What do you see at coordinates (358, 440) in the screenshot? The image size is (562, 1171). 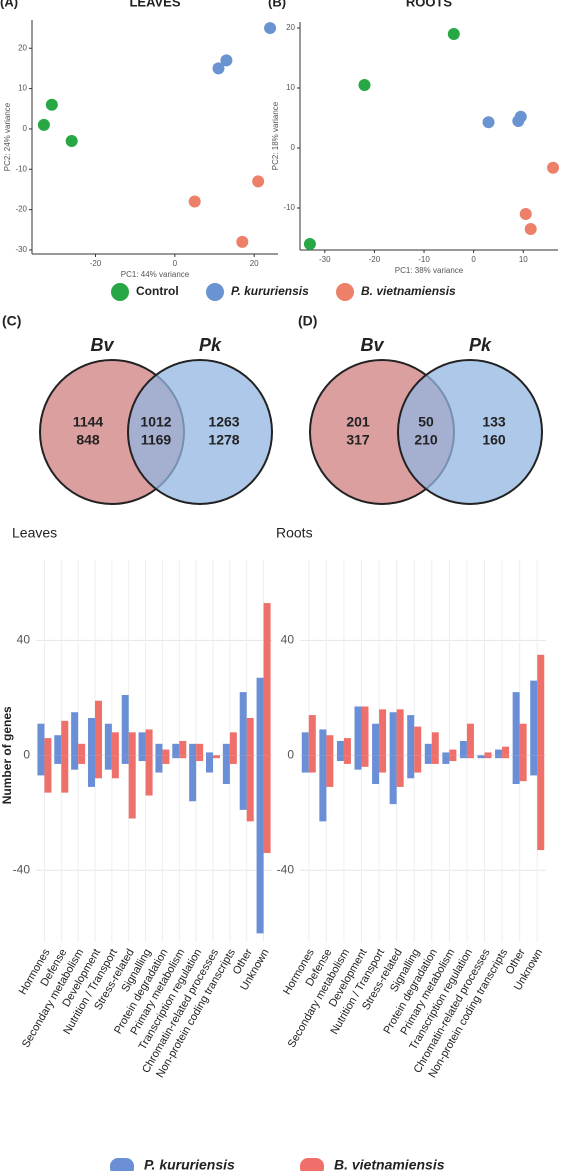 I see `region-count: 317` at bounding box center [358, 440].